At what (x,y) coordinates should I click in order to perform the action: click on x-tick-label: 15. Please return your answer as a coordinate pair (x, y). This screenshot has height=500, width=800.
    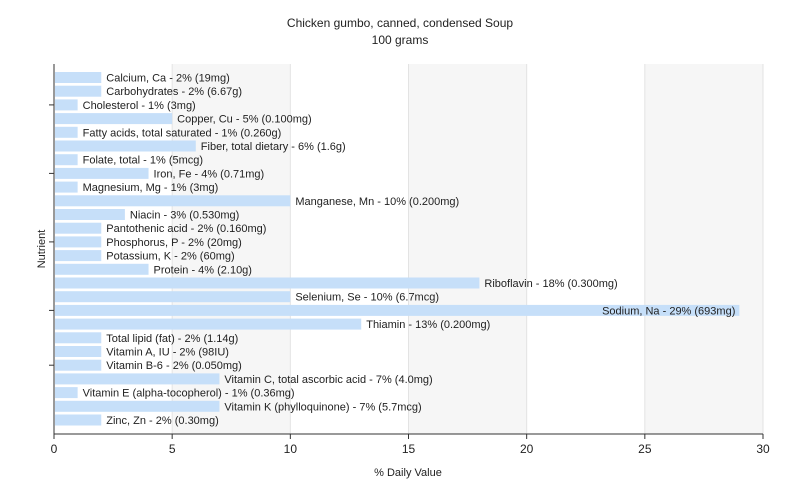
    Looking at the image, I should click on (409, 449).